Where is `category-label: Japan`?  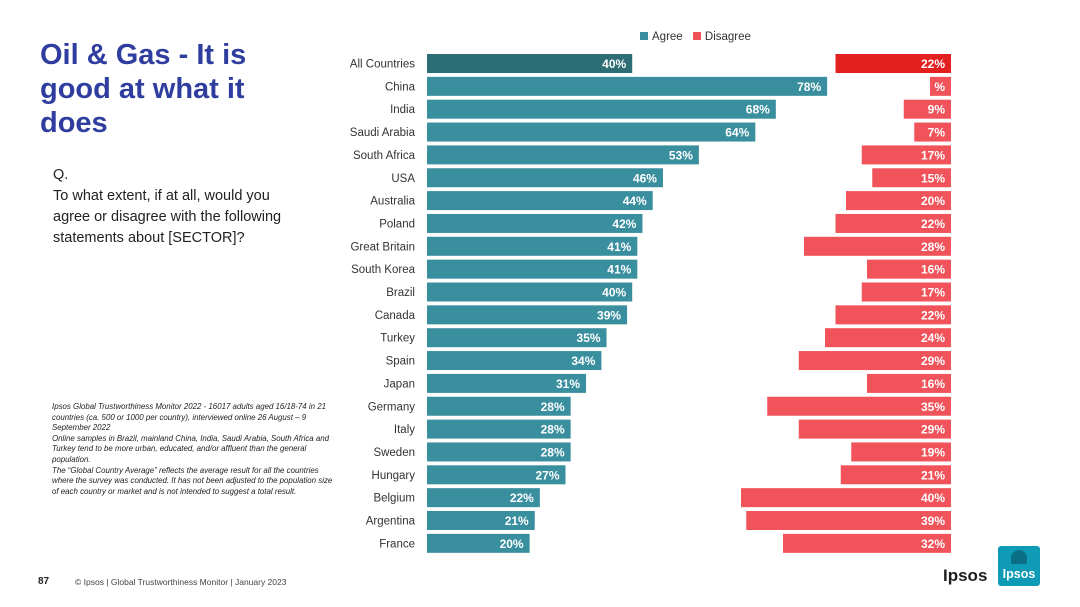 category-label: Japan is located at coordinates (399, 384).